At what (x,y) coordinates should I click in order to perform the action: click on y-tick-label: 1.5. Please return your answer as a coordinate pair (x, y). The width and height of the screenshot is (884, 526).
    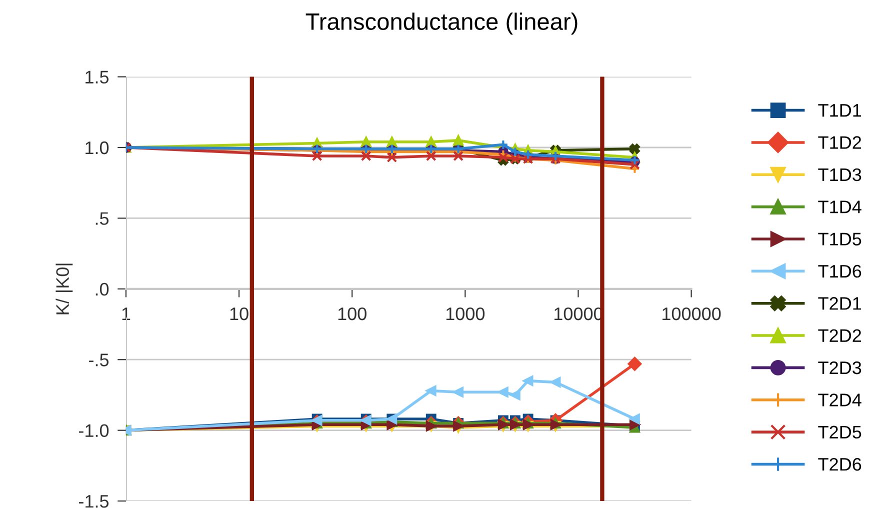
    Looking at the image, I should click on (97, 77).